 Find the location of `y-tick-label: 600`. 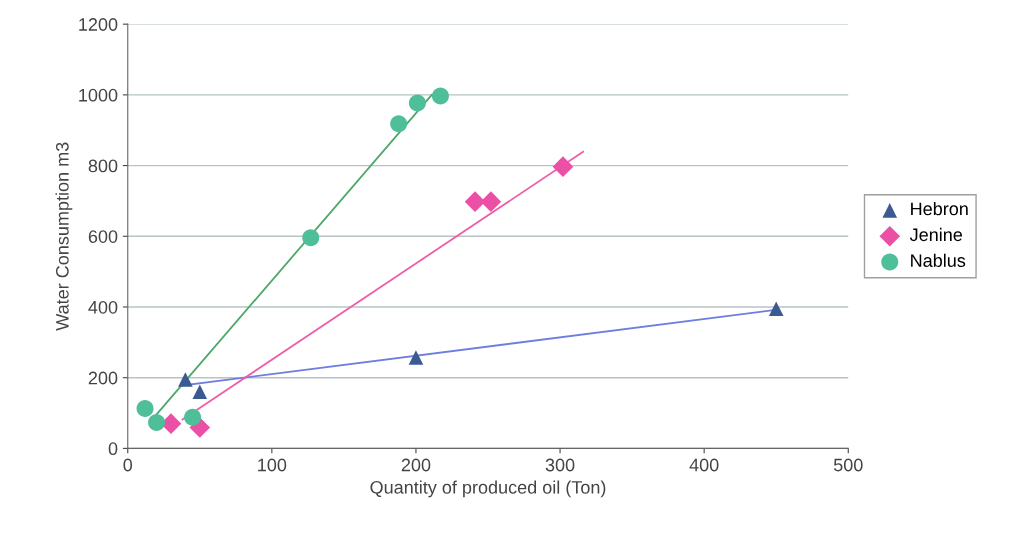

y-tick-label: 600 is located at coordinates (103, 236).